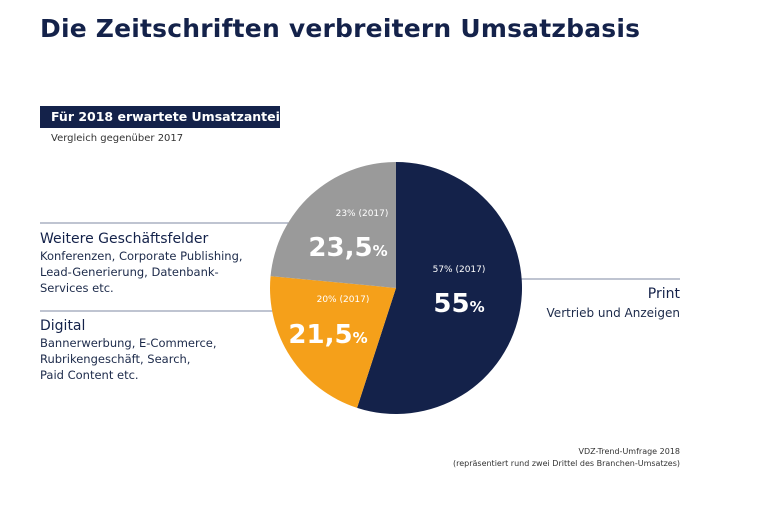  What do you see at coordinates (117, 138) in the screenshot?
I see `chart-subtitle: Vergleich gegenüber 2017` at bounding box center [117, 138].